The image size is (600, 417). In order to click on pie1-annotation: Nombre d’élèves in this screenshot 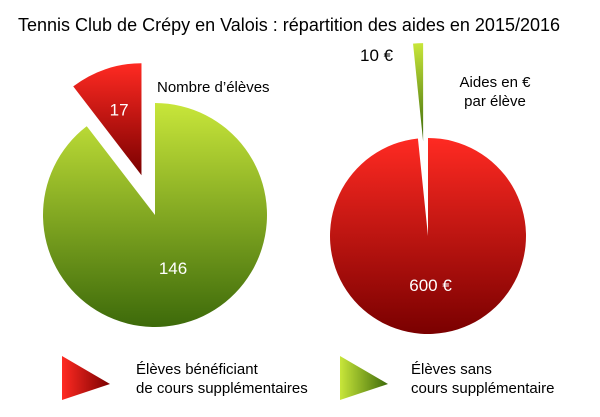, I will do `click(213, 87)`.